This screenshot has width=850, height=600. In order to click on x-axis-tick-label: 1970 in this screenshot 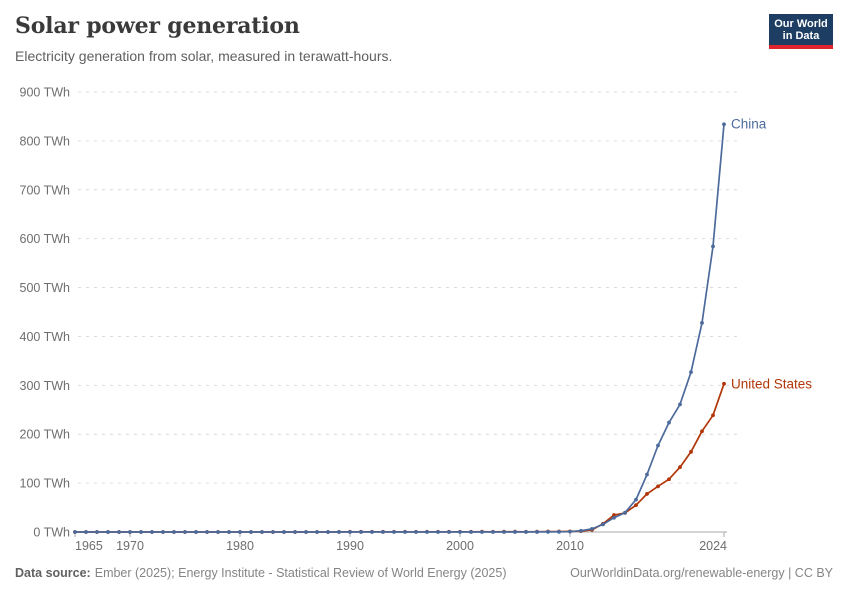, I will do `click(130, 546)`.